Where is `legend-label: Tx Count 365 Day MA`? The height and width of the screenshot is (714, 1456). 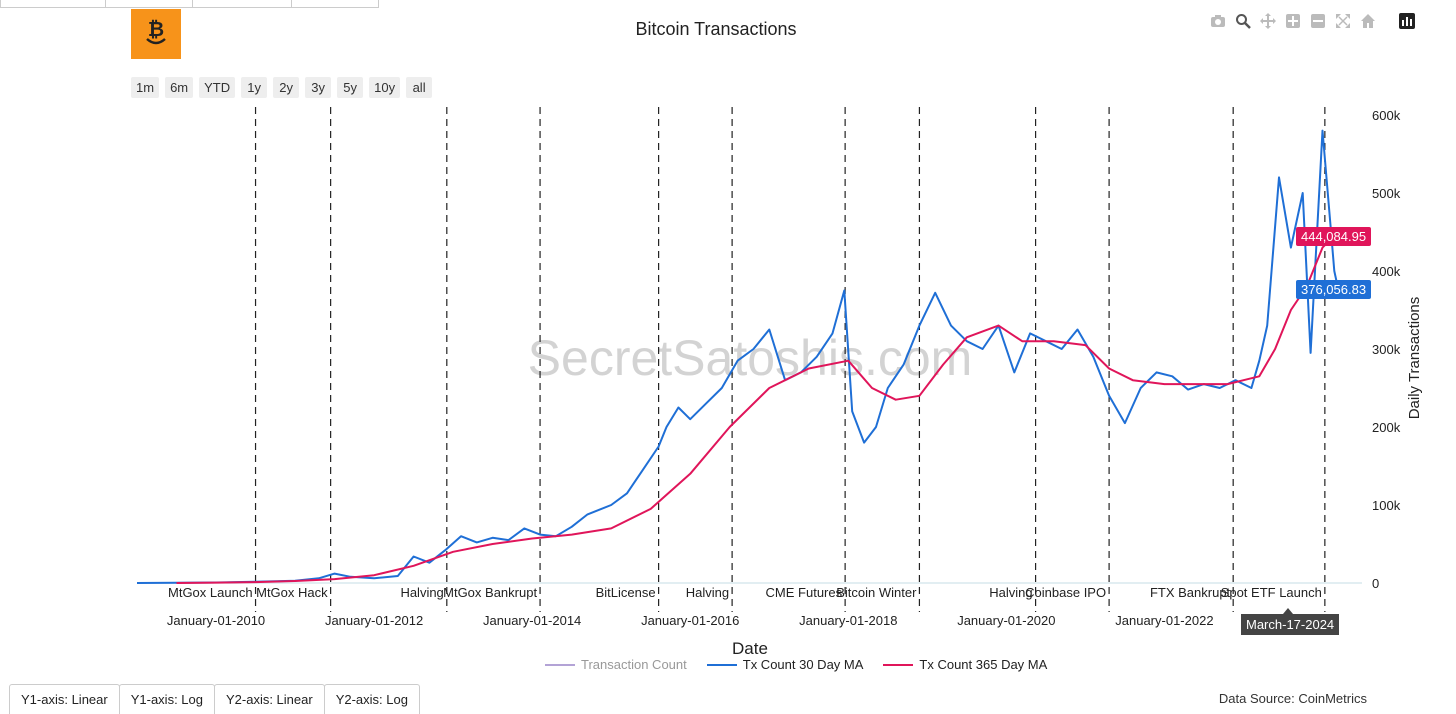 legend-label: Tx Count 365 Day MA is located at coordinates (983, 664).